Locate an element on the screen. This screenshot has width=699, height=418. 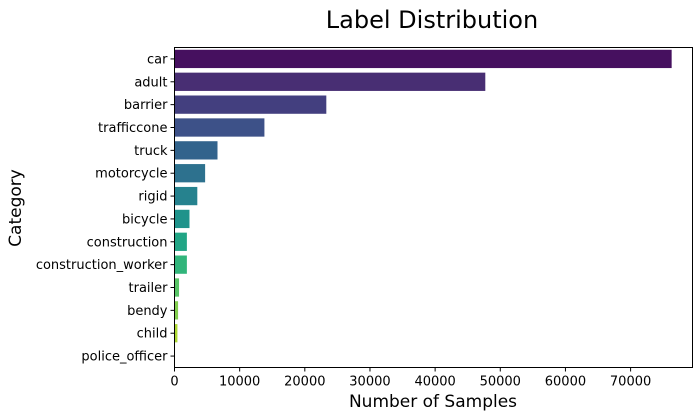
y-tick-label-barrier: barrier is located at coordinates (146, 105).